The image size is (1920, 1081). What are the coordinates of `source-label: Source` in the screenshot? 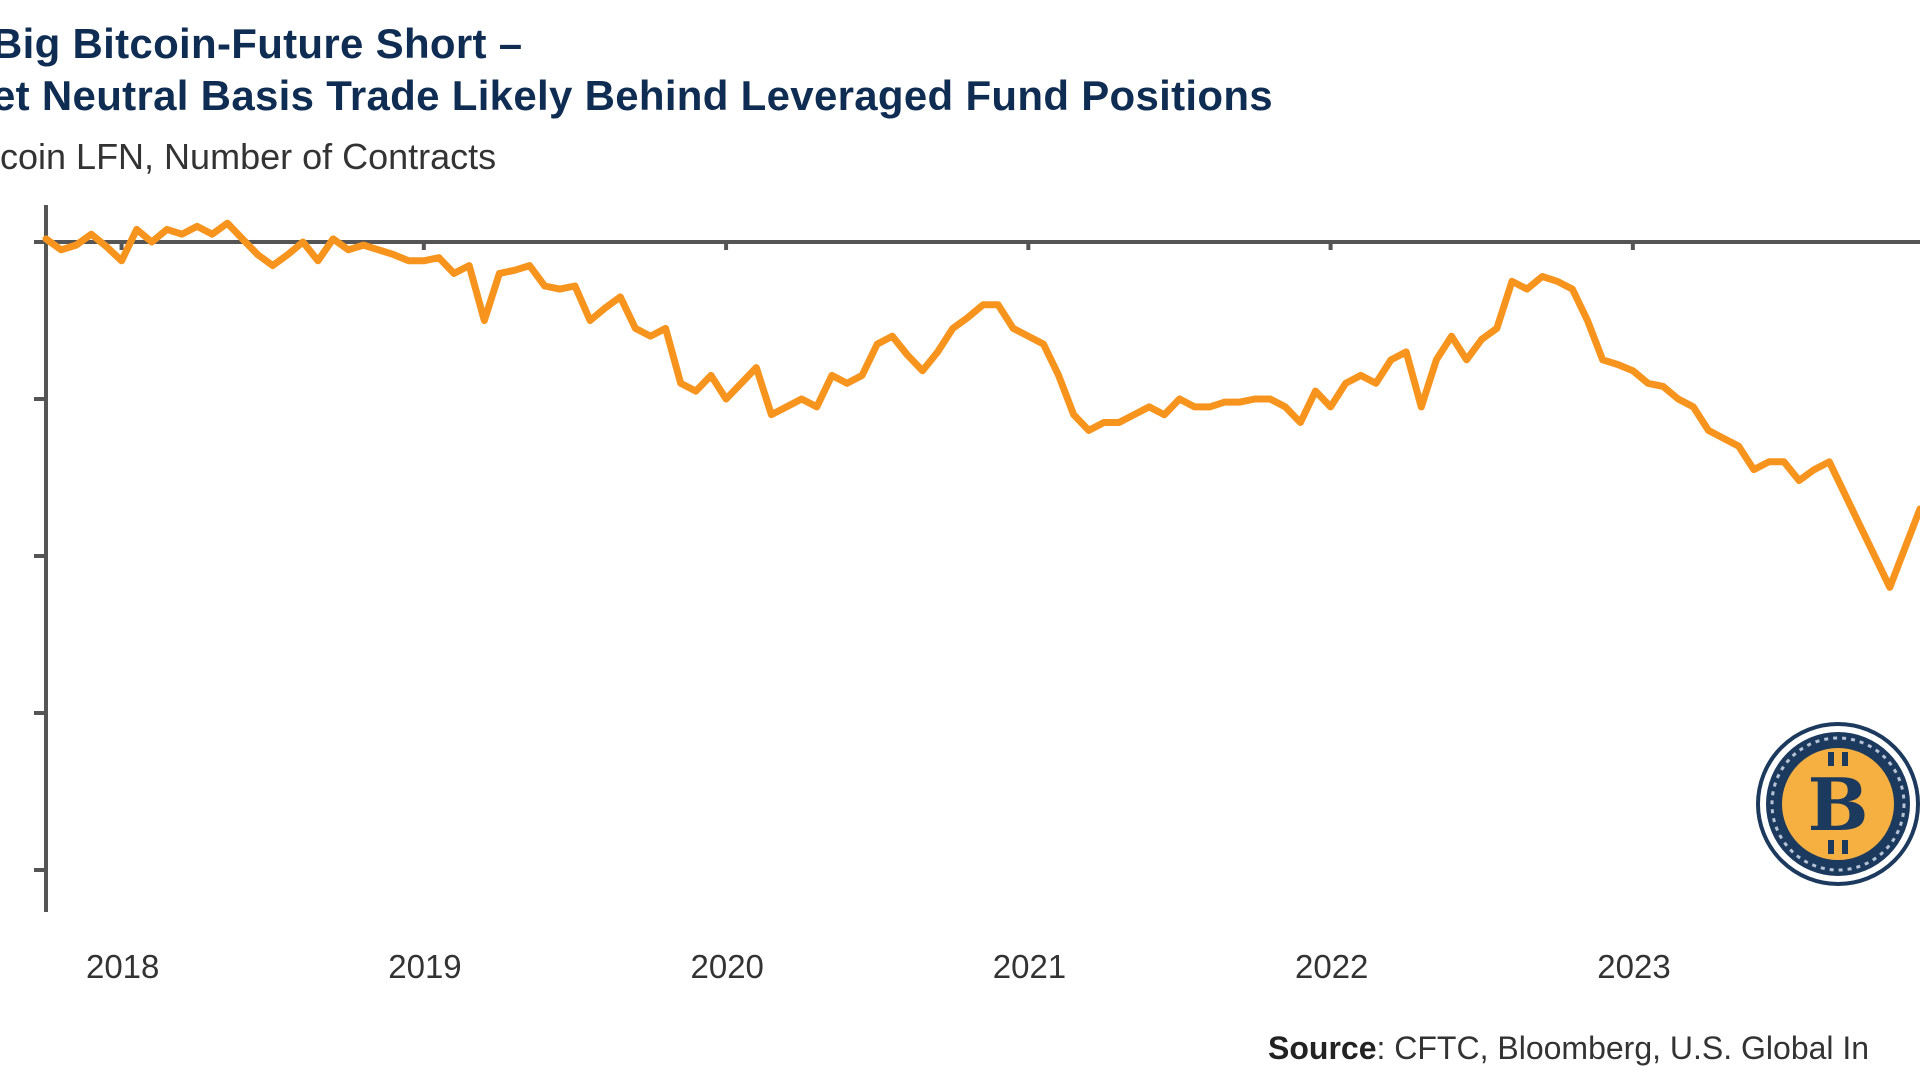 It's located at (1322, 1048).